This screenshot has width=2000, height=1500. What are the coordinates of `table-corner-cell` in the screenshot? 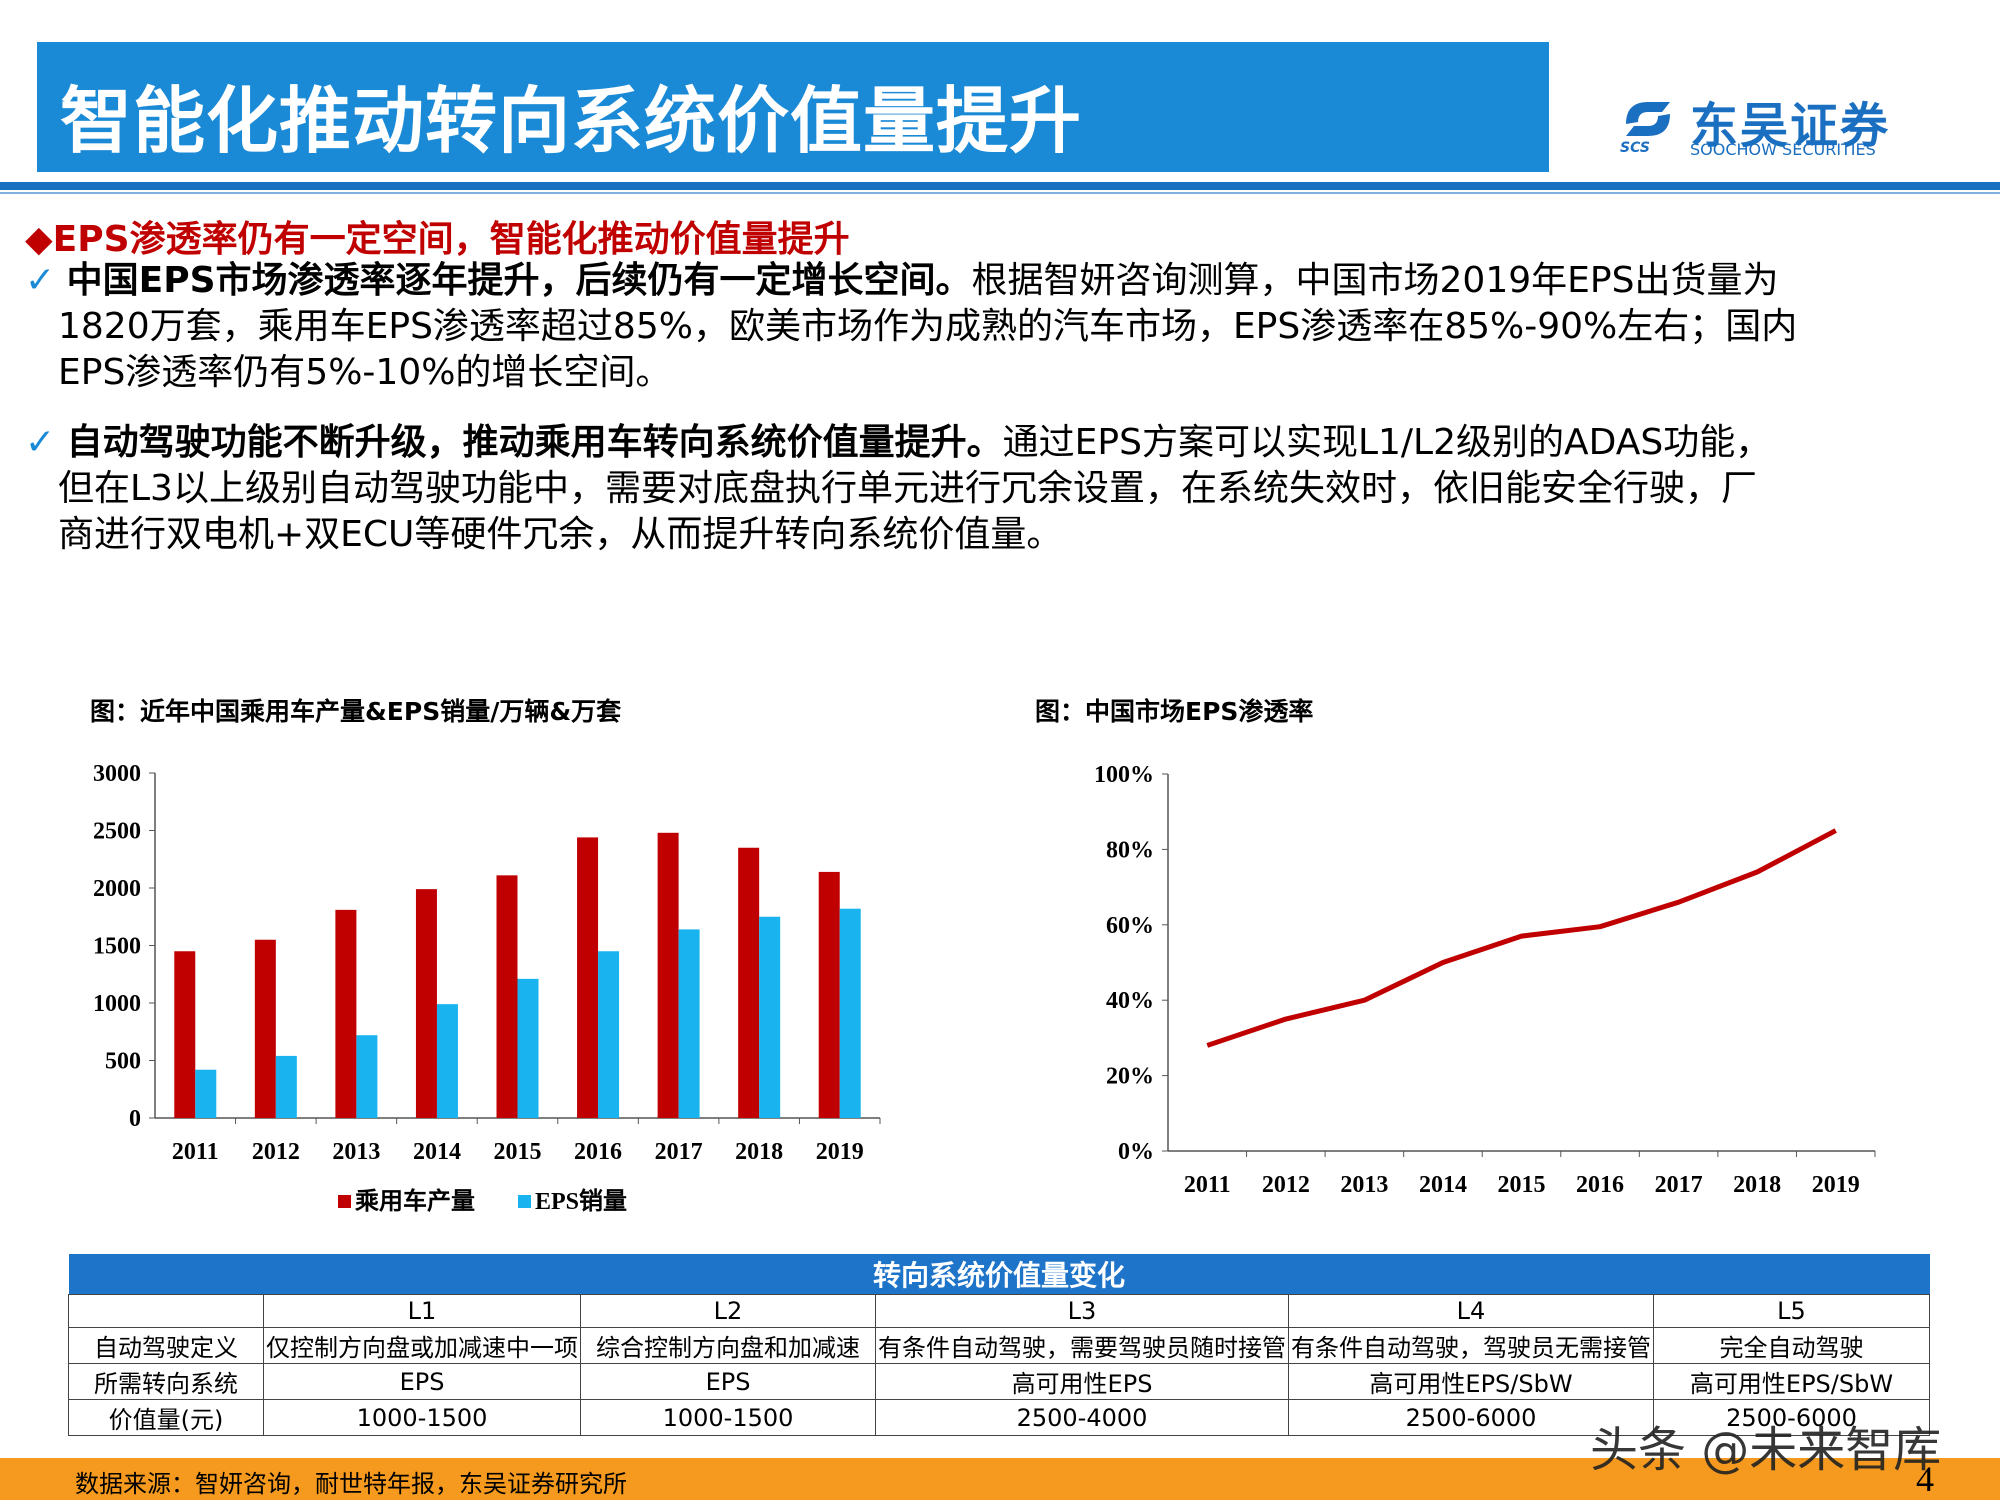 It's located at (166, 1311).